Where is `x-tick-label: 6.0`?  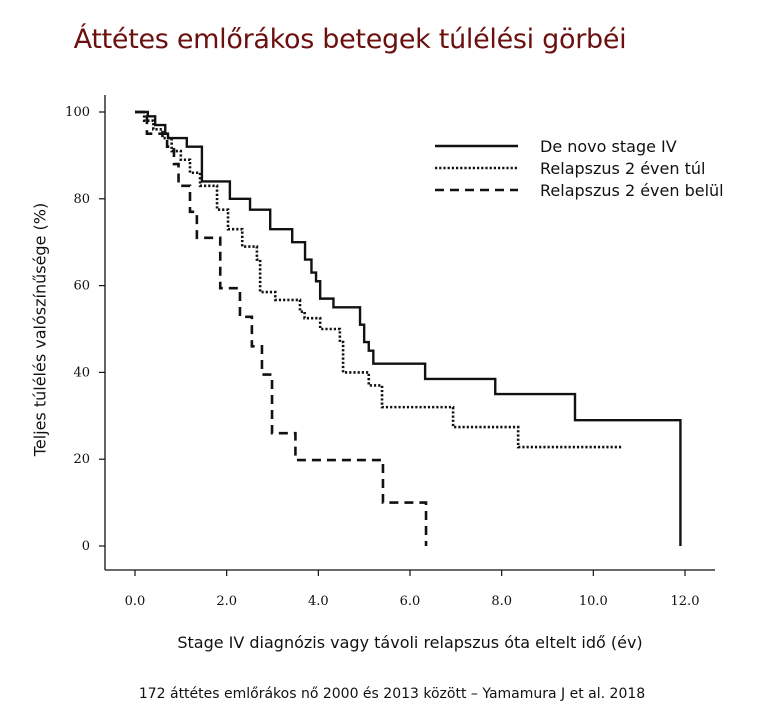 x-tick-label: 6.0 is located at coordinates (410, 601).